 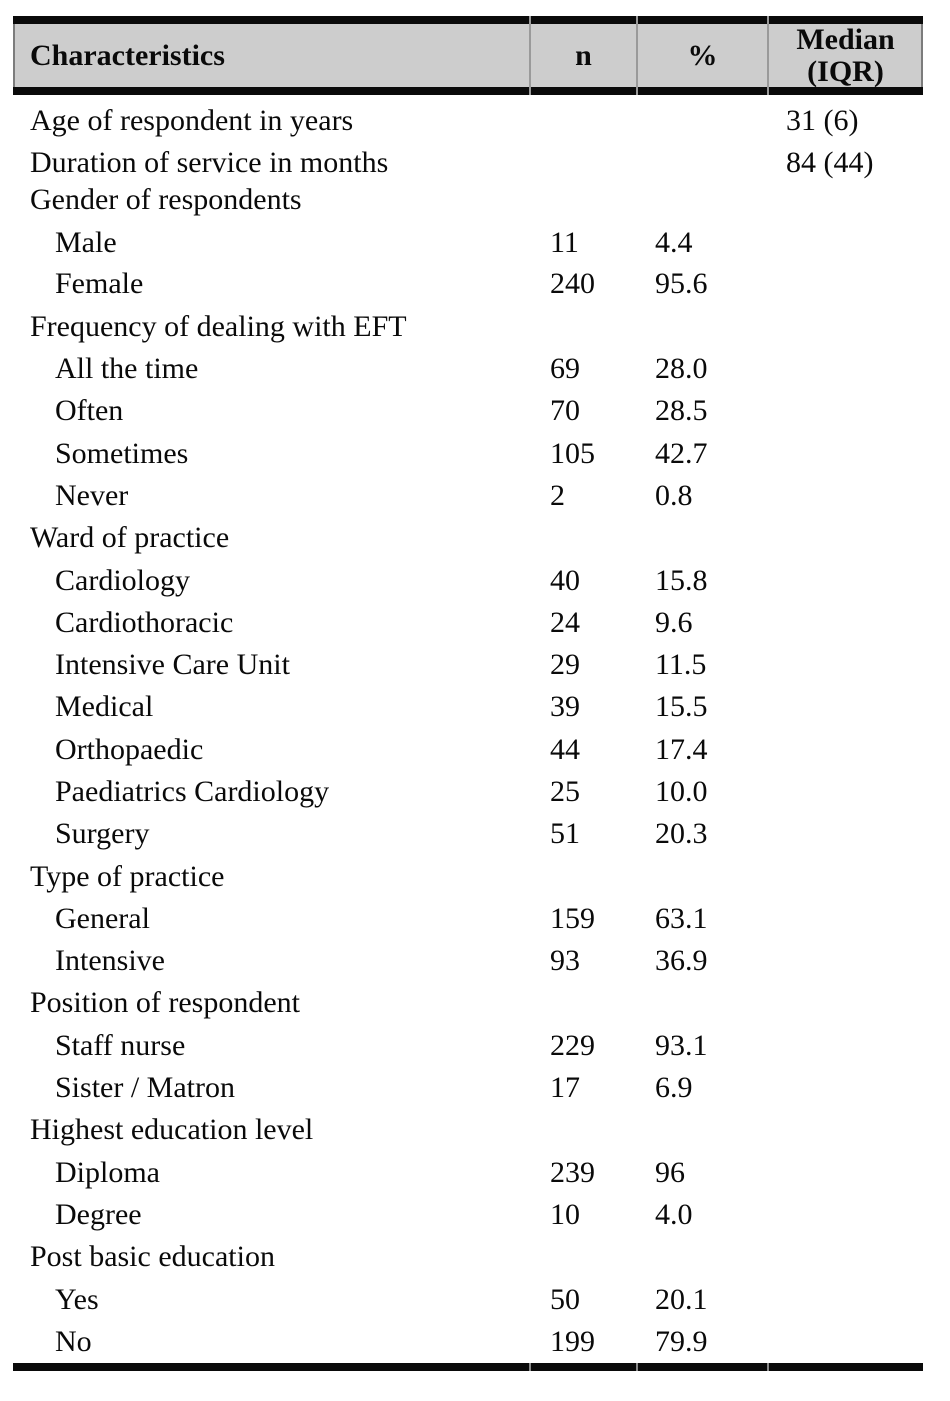 What do you see at coordinates (922, 55) in the screenshot?
I see `header-right-edge` at bounding box center [922, 55].